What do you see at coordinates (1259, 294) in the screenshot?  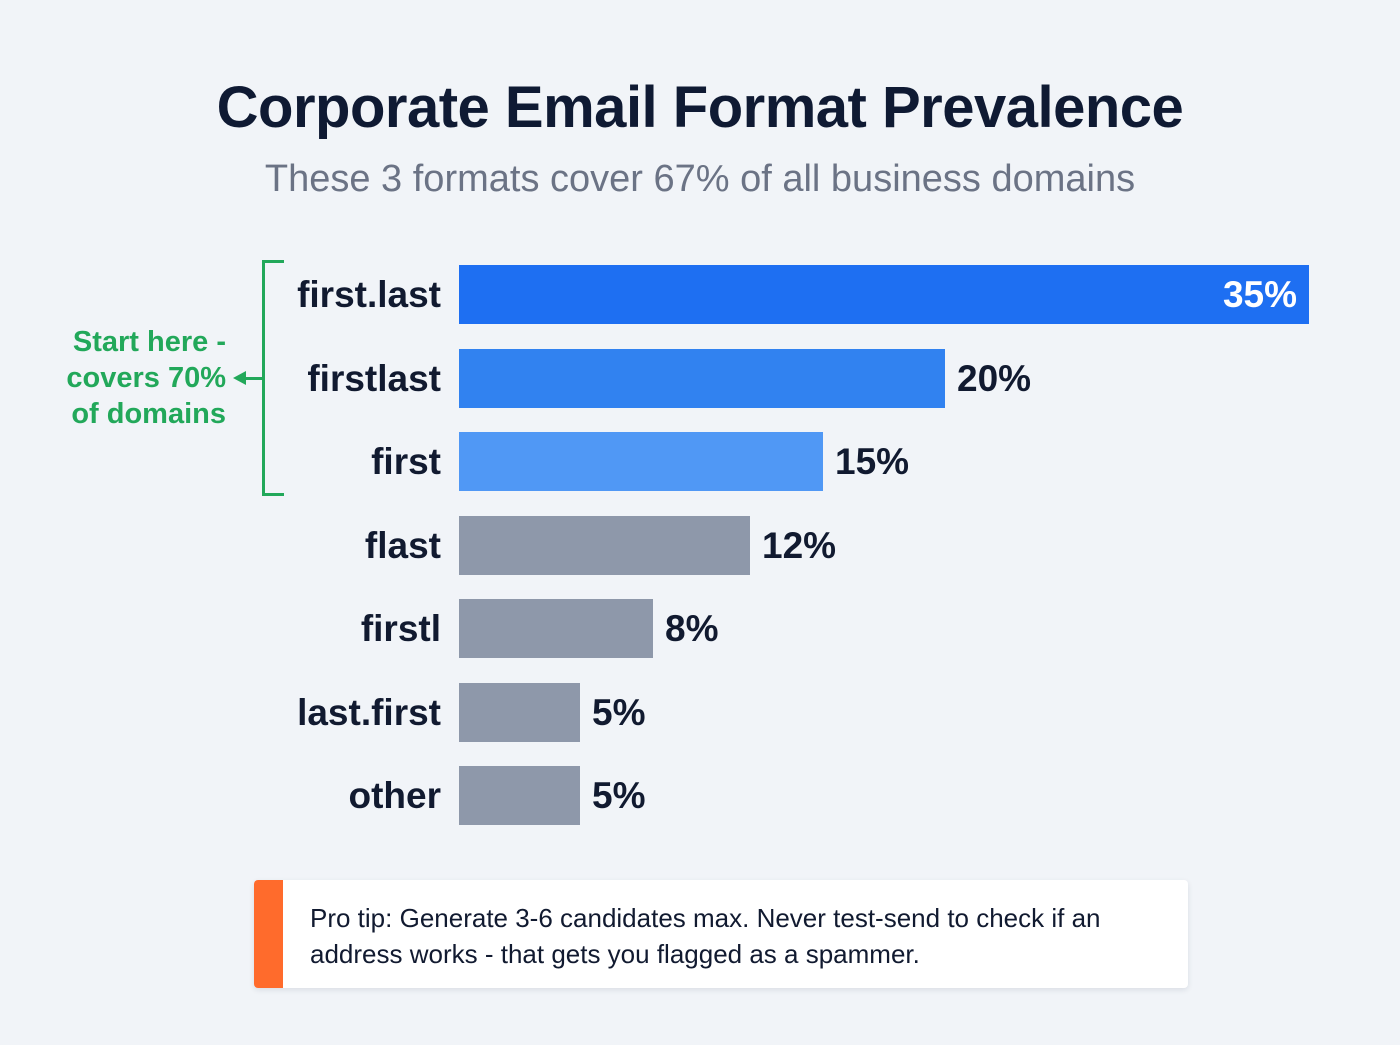 I see `bar-value: 35%` at bounding box center [1259, 294].